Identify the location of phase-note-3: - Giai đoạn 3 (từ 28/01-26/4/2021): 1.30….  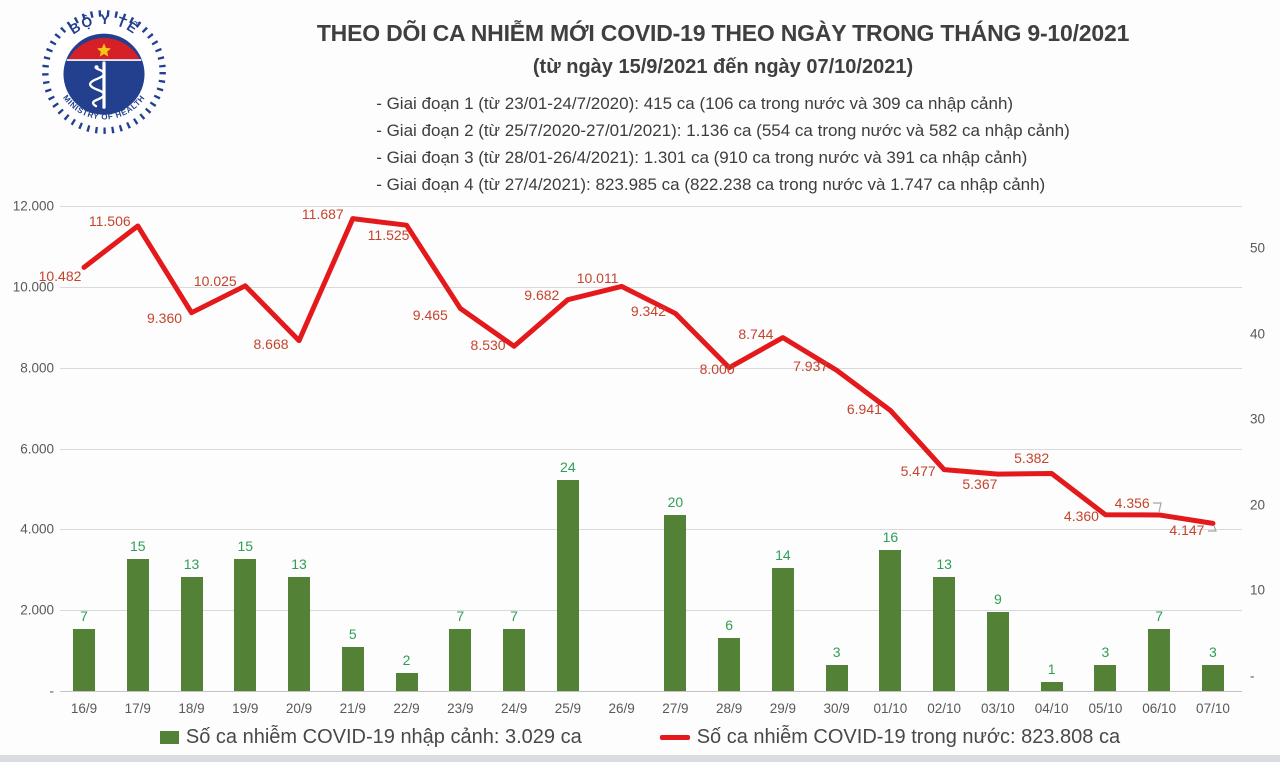
(702, 157).